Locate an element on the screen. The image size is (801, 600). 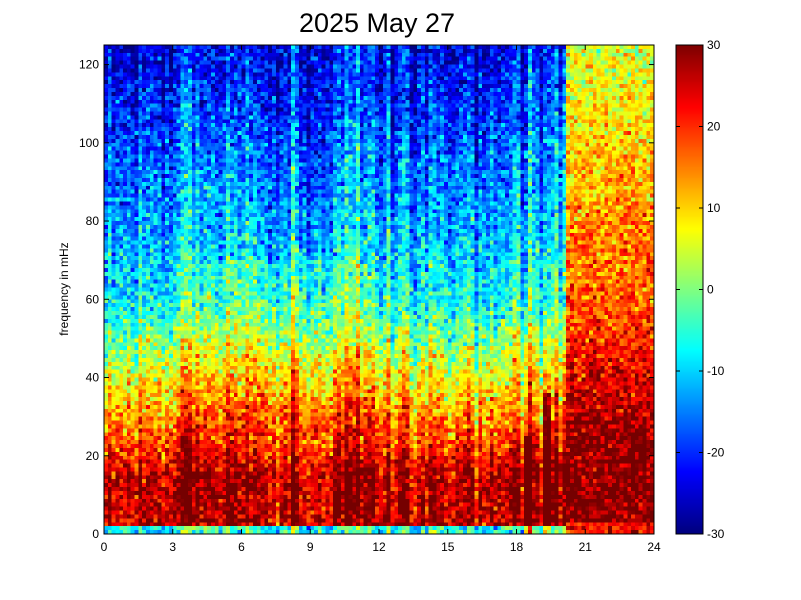
colorbar-tick-label: -30 is located at coordinates (716, 534).